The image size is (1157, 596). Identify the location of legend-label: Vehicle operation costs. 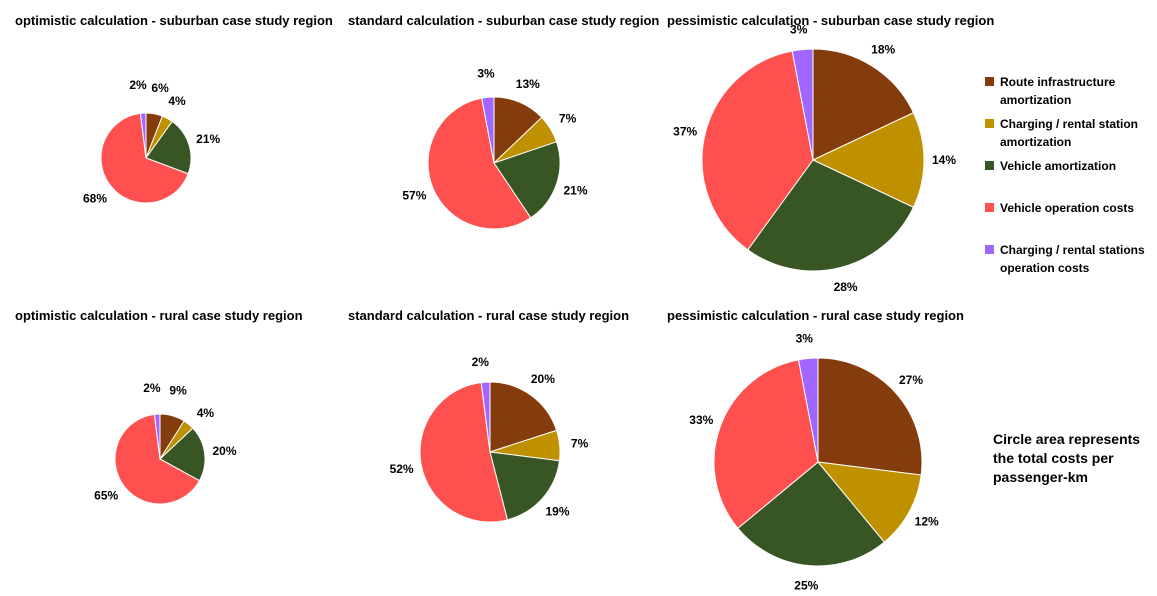
(1067, 208).